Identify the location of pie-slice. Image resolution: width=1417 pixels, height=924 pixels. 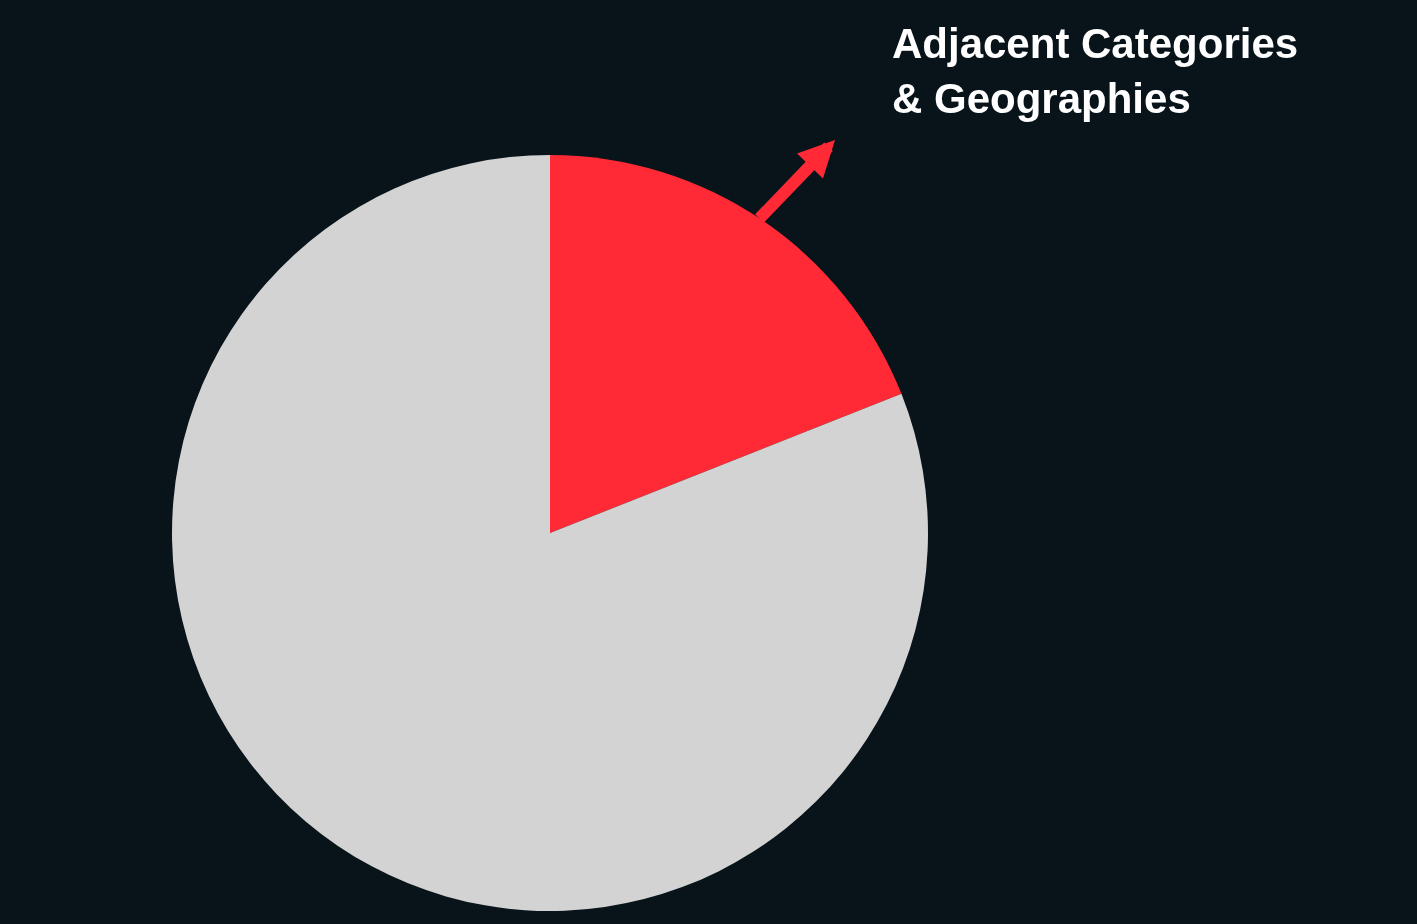
(726, 344).